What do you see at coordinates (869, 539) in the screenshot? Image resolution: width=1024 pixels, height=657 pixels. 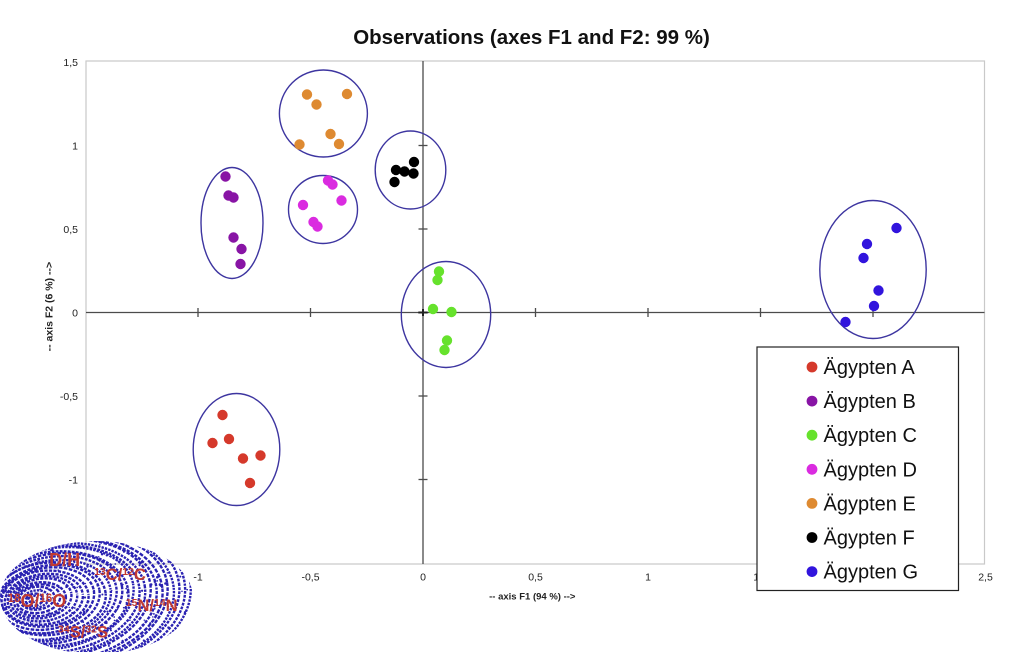 I see `svg-text: Ägypten F` at bounding box center [869, 539].